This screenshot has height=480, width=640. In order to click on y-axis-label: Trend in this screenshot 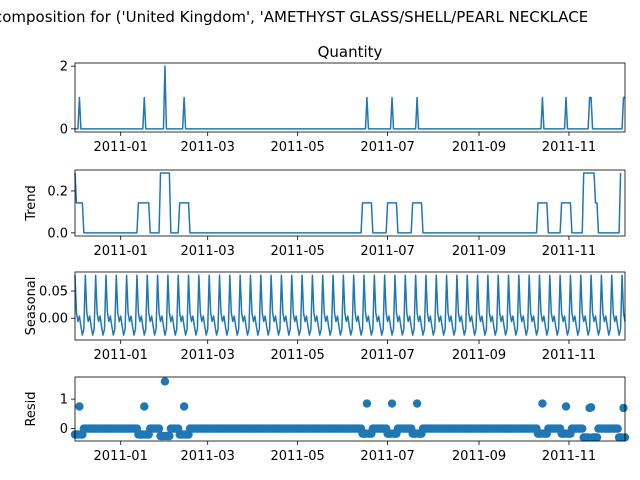, I will do `click(31, 203)`.